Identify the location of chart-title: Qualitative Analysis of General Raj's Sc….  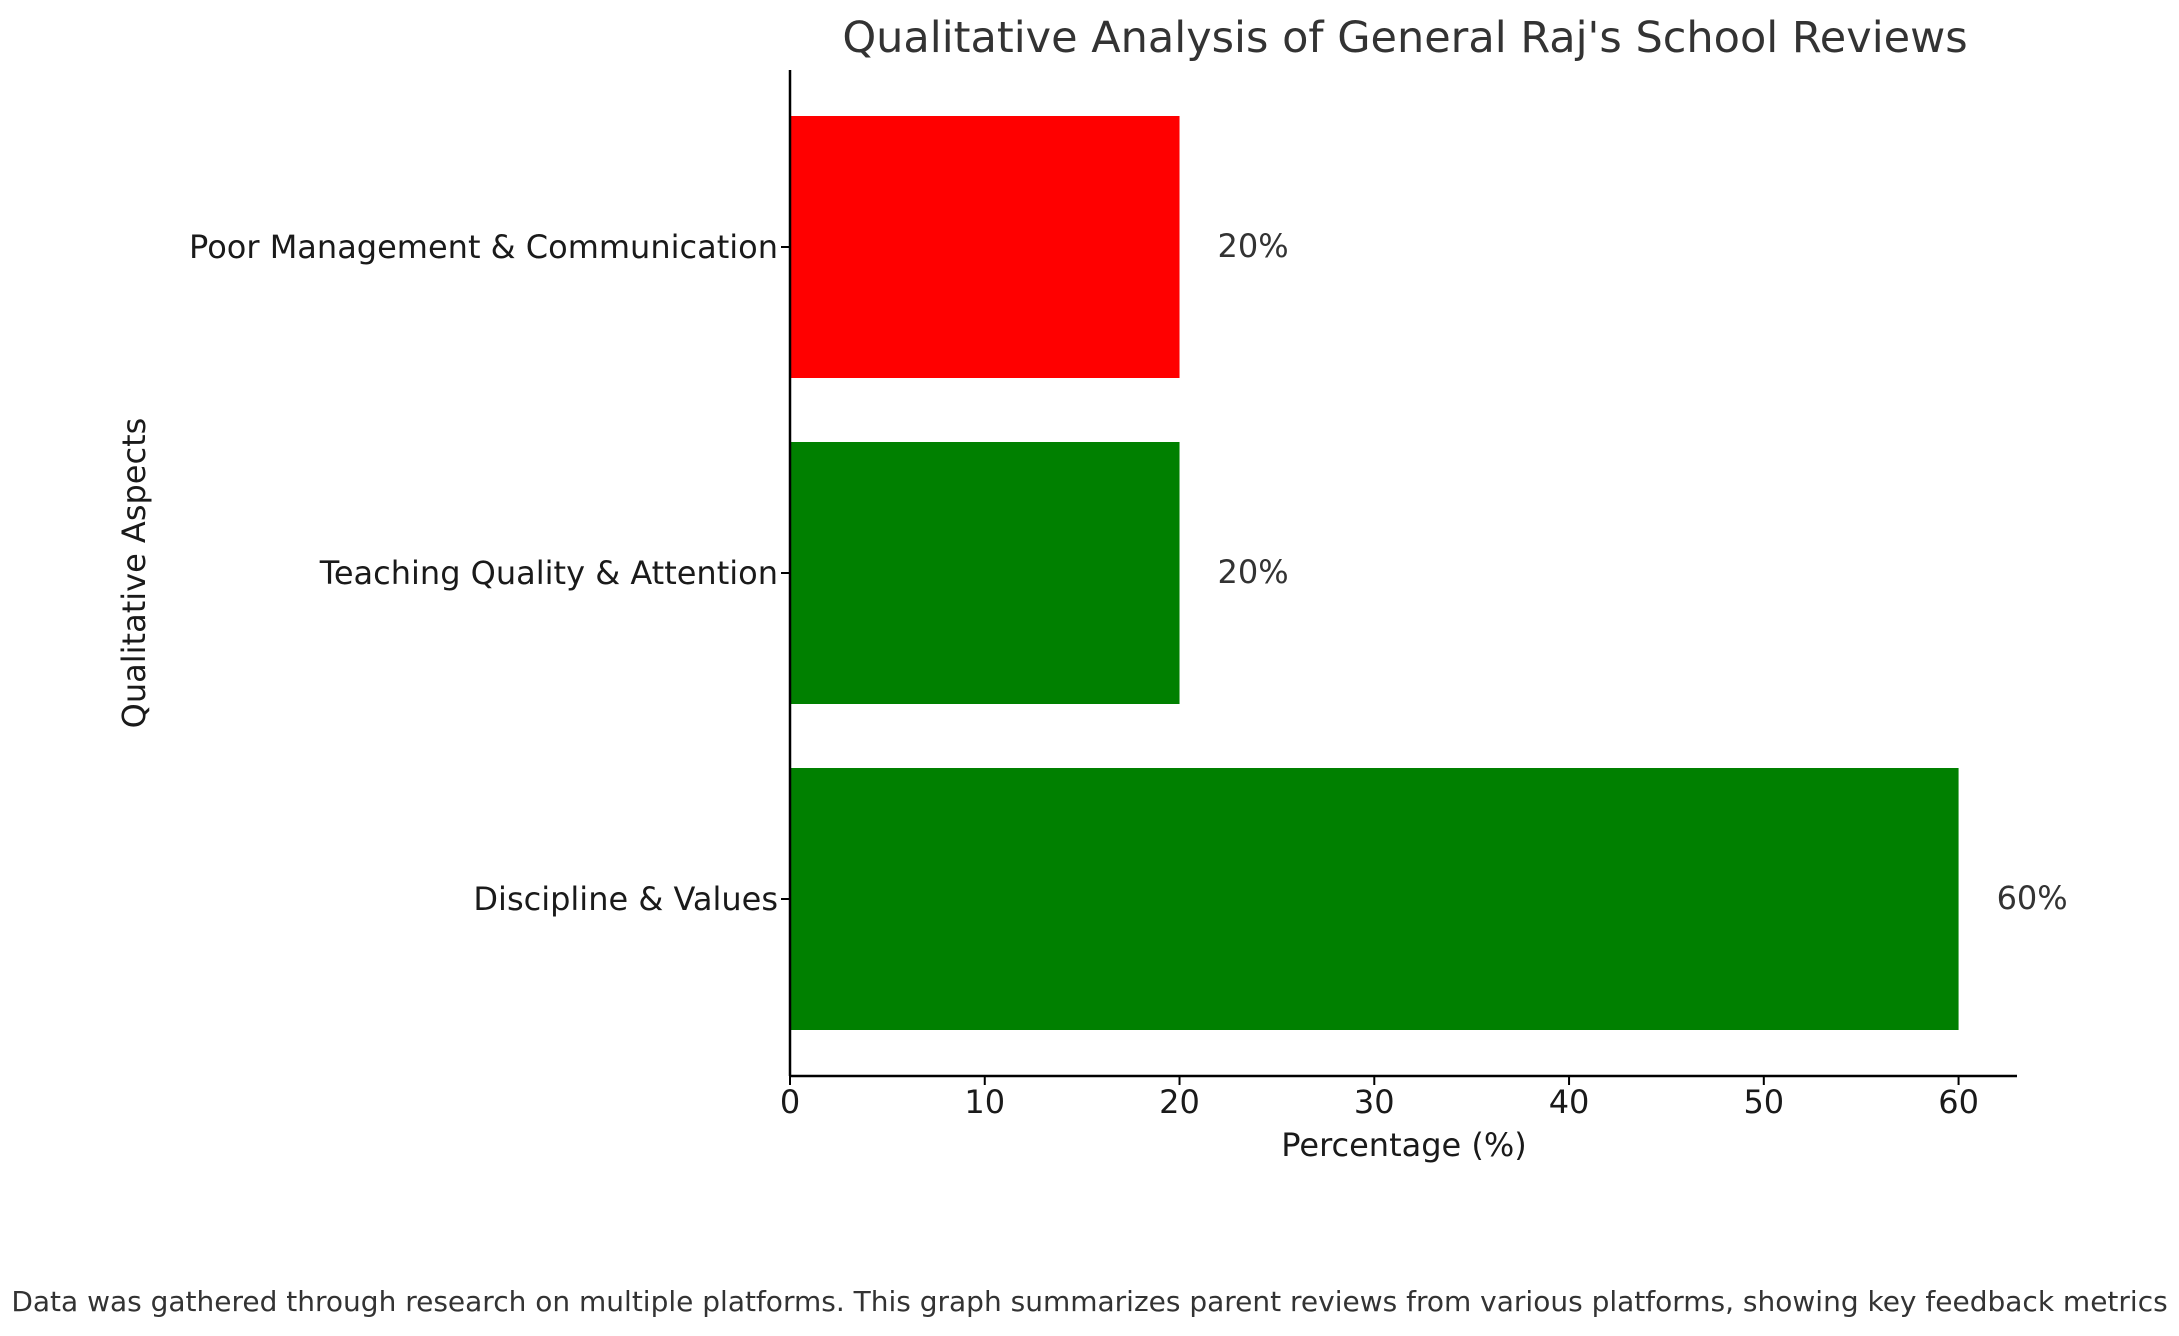
(1404, 38).